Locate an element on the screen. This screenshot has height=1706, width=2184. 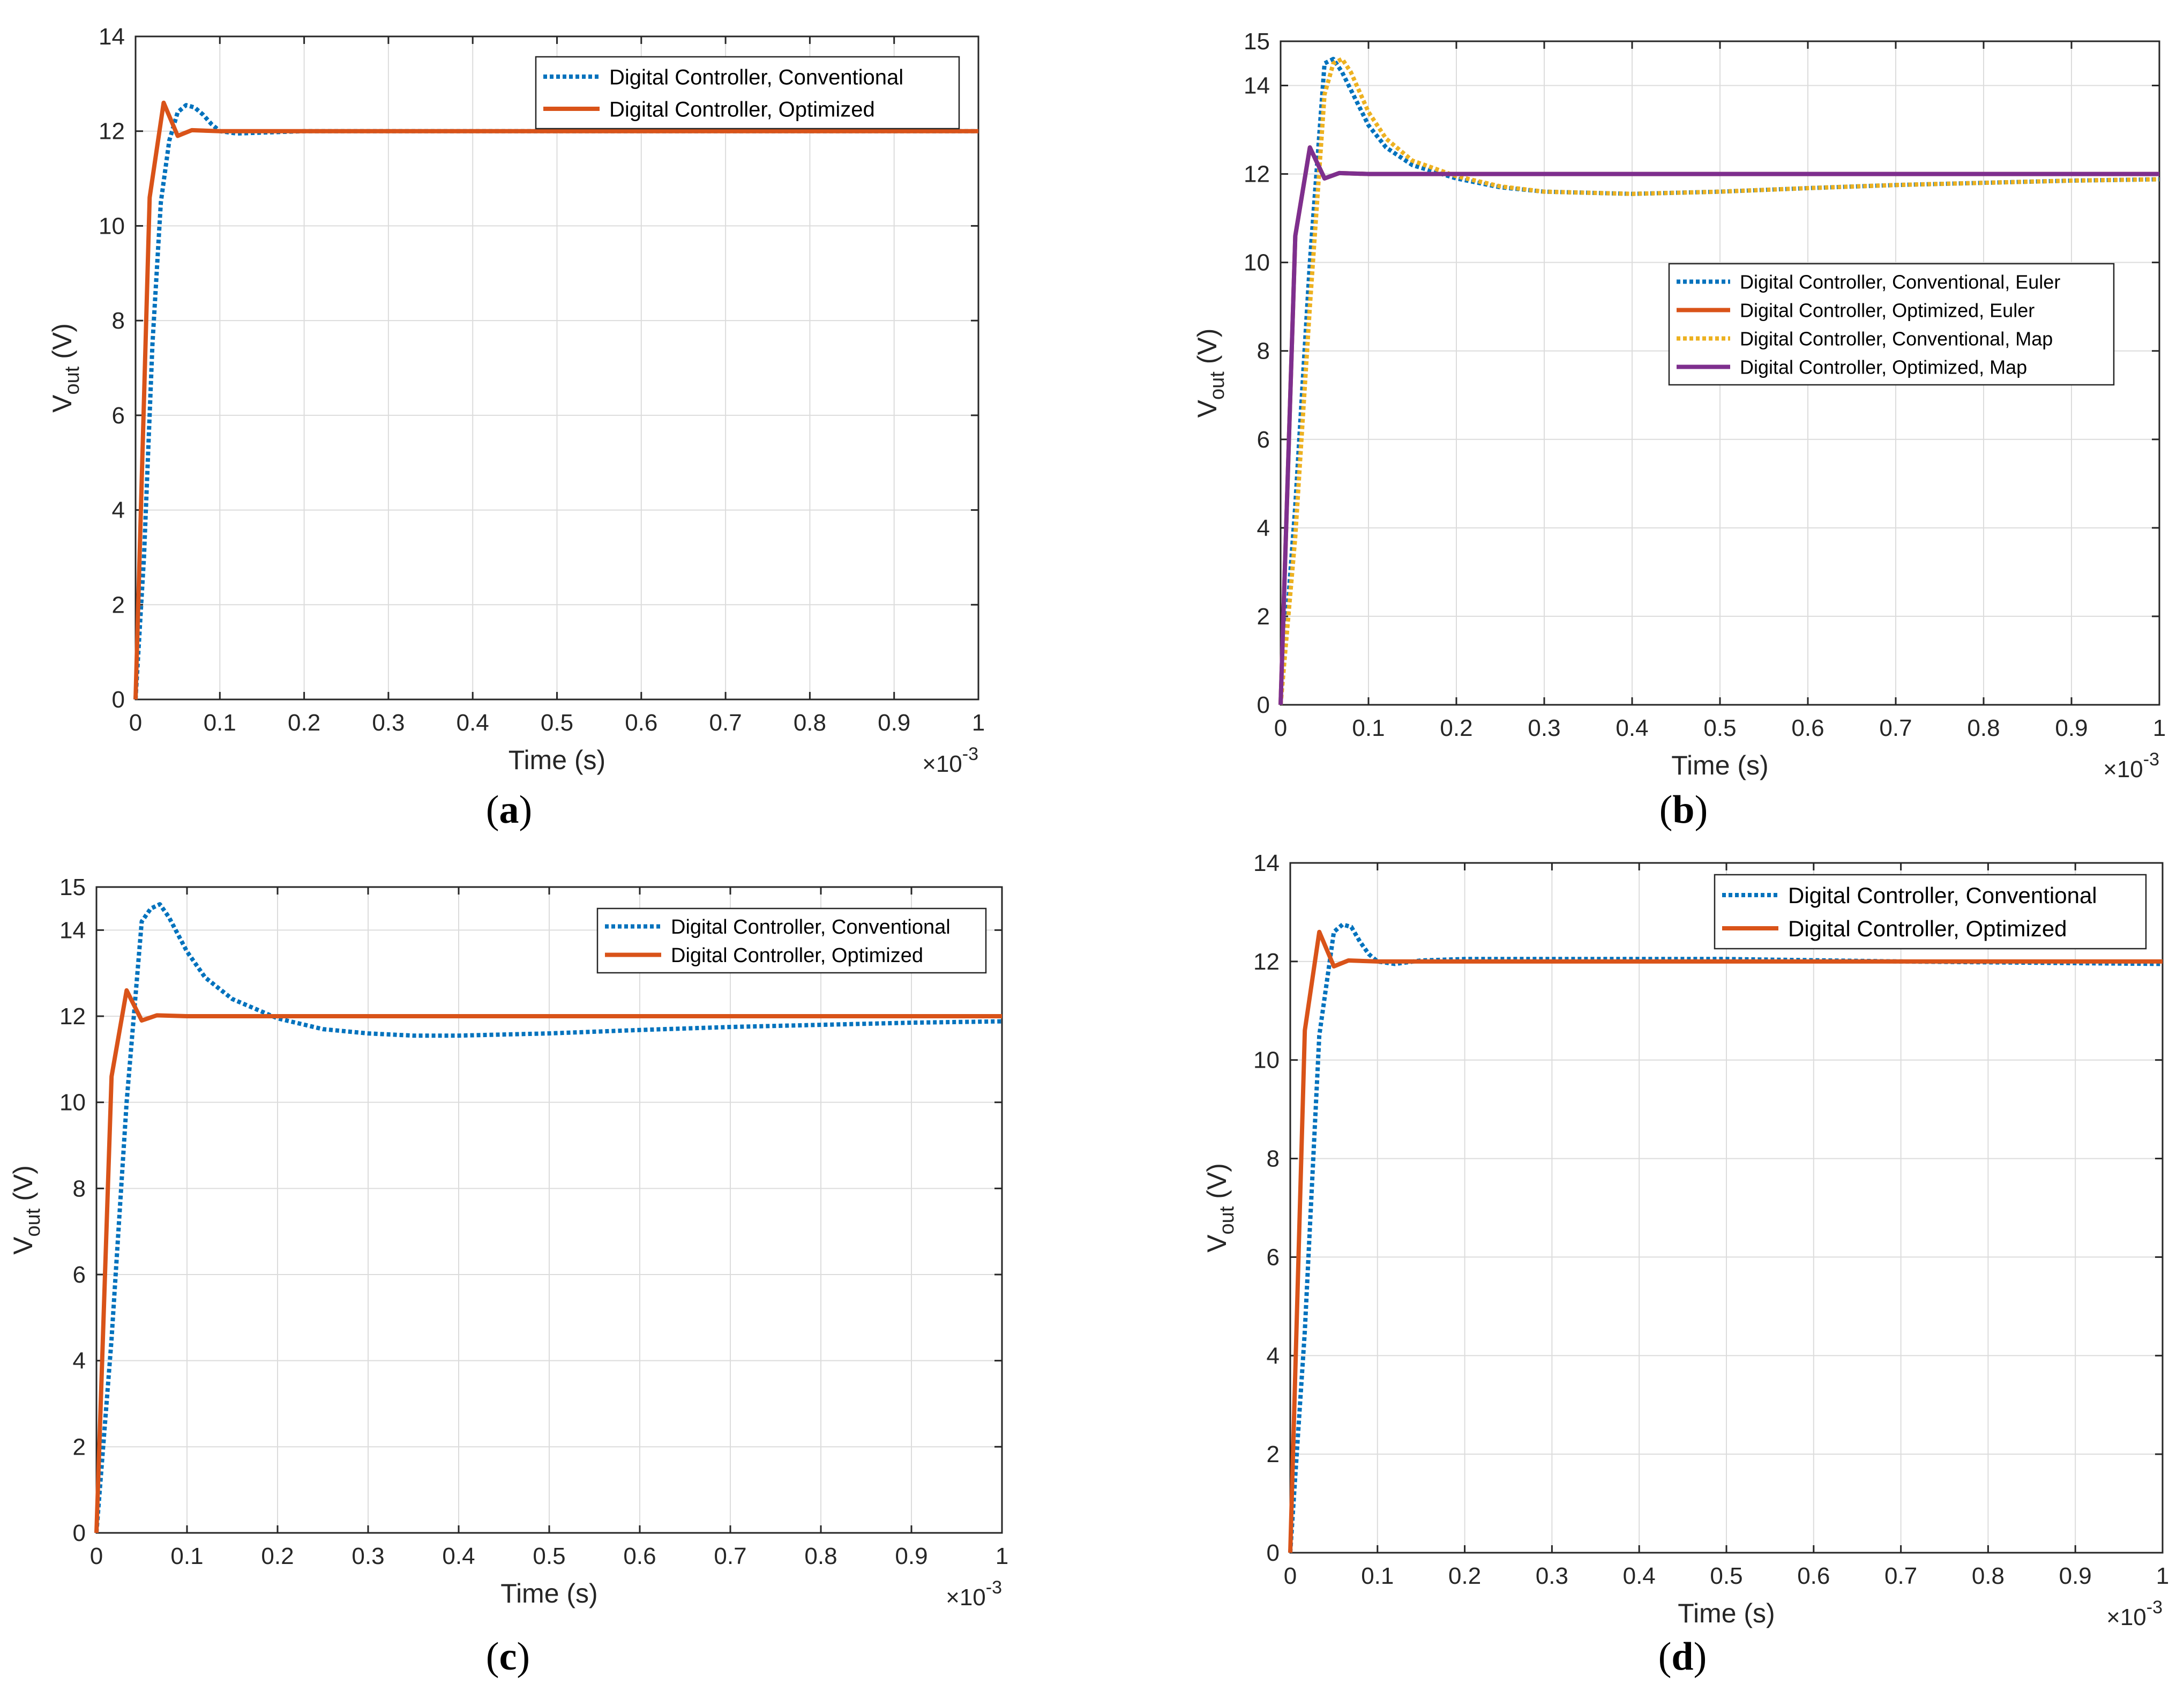
legend-label: Digital Controller, Optimized, Map is located at coordinates (1883, 367).